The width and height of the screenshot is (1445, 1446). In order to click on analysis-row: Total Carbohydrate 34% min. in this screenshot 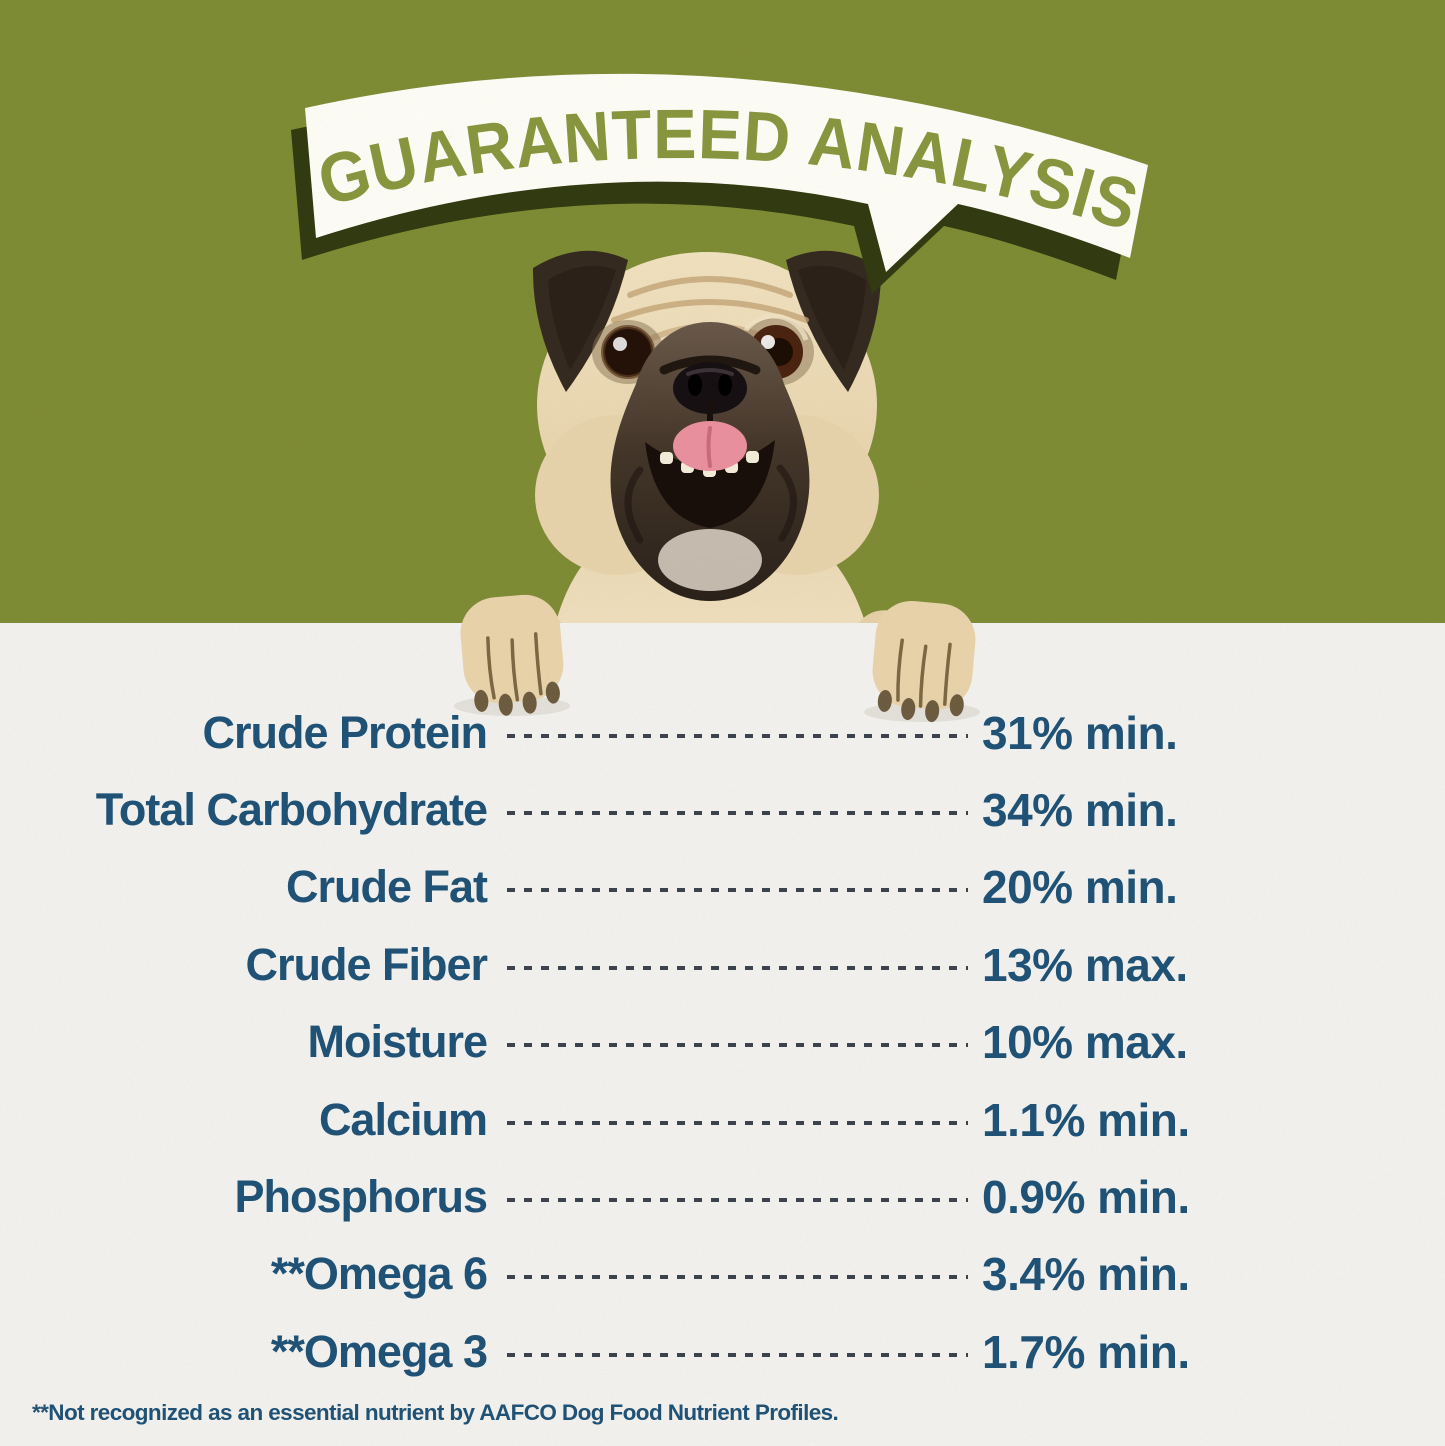, I will do `click(722, 809)`.